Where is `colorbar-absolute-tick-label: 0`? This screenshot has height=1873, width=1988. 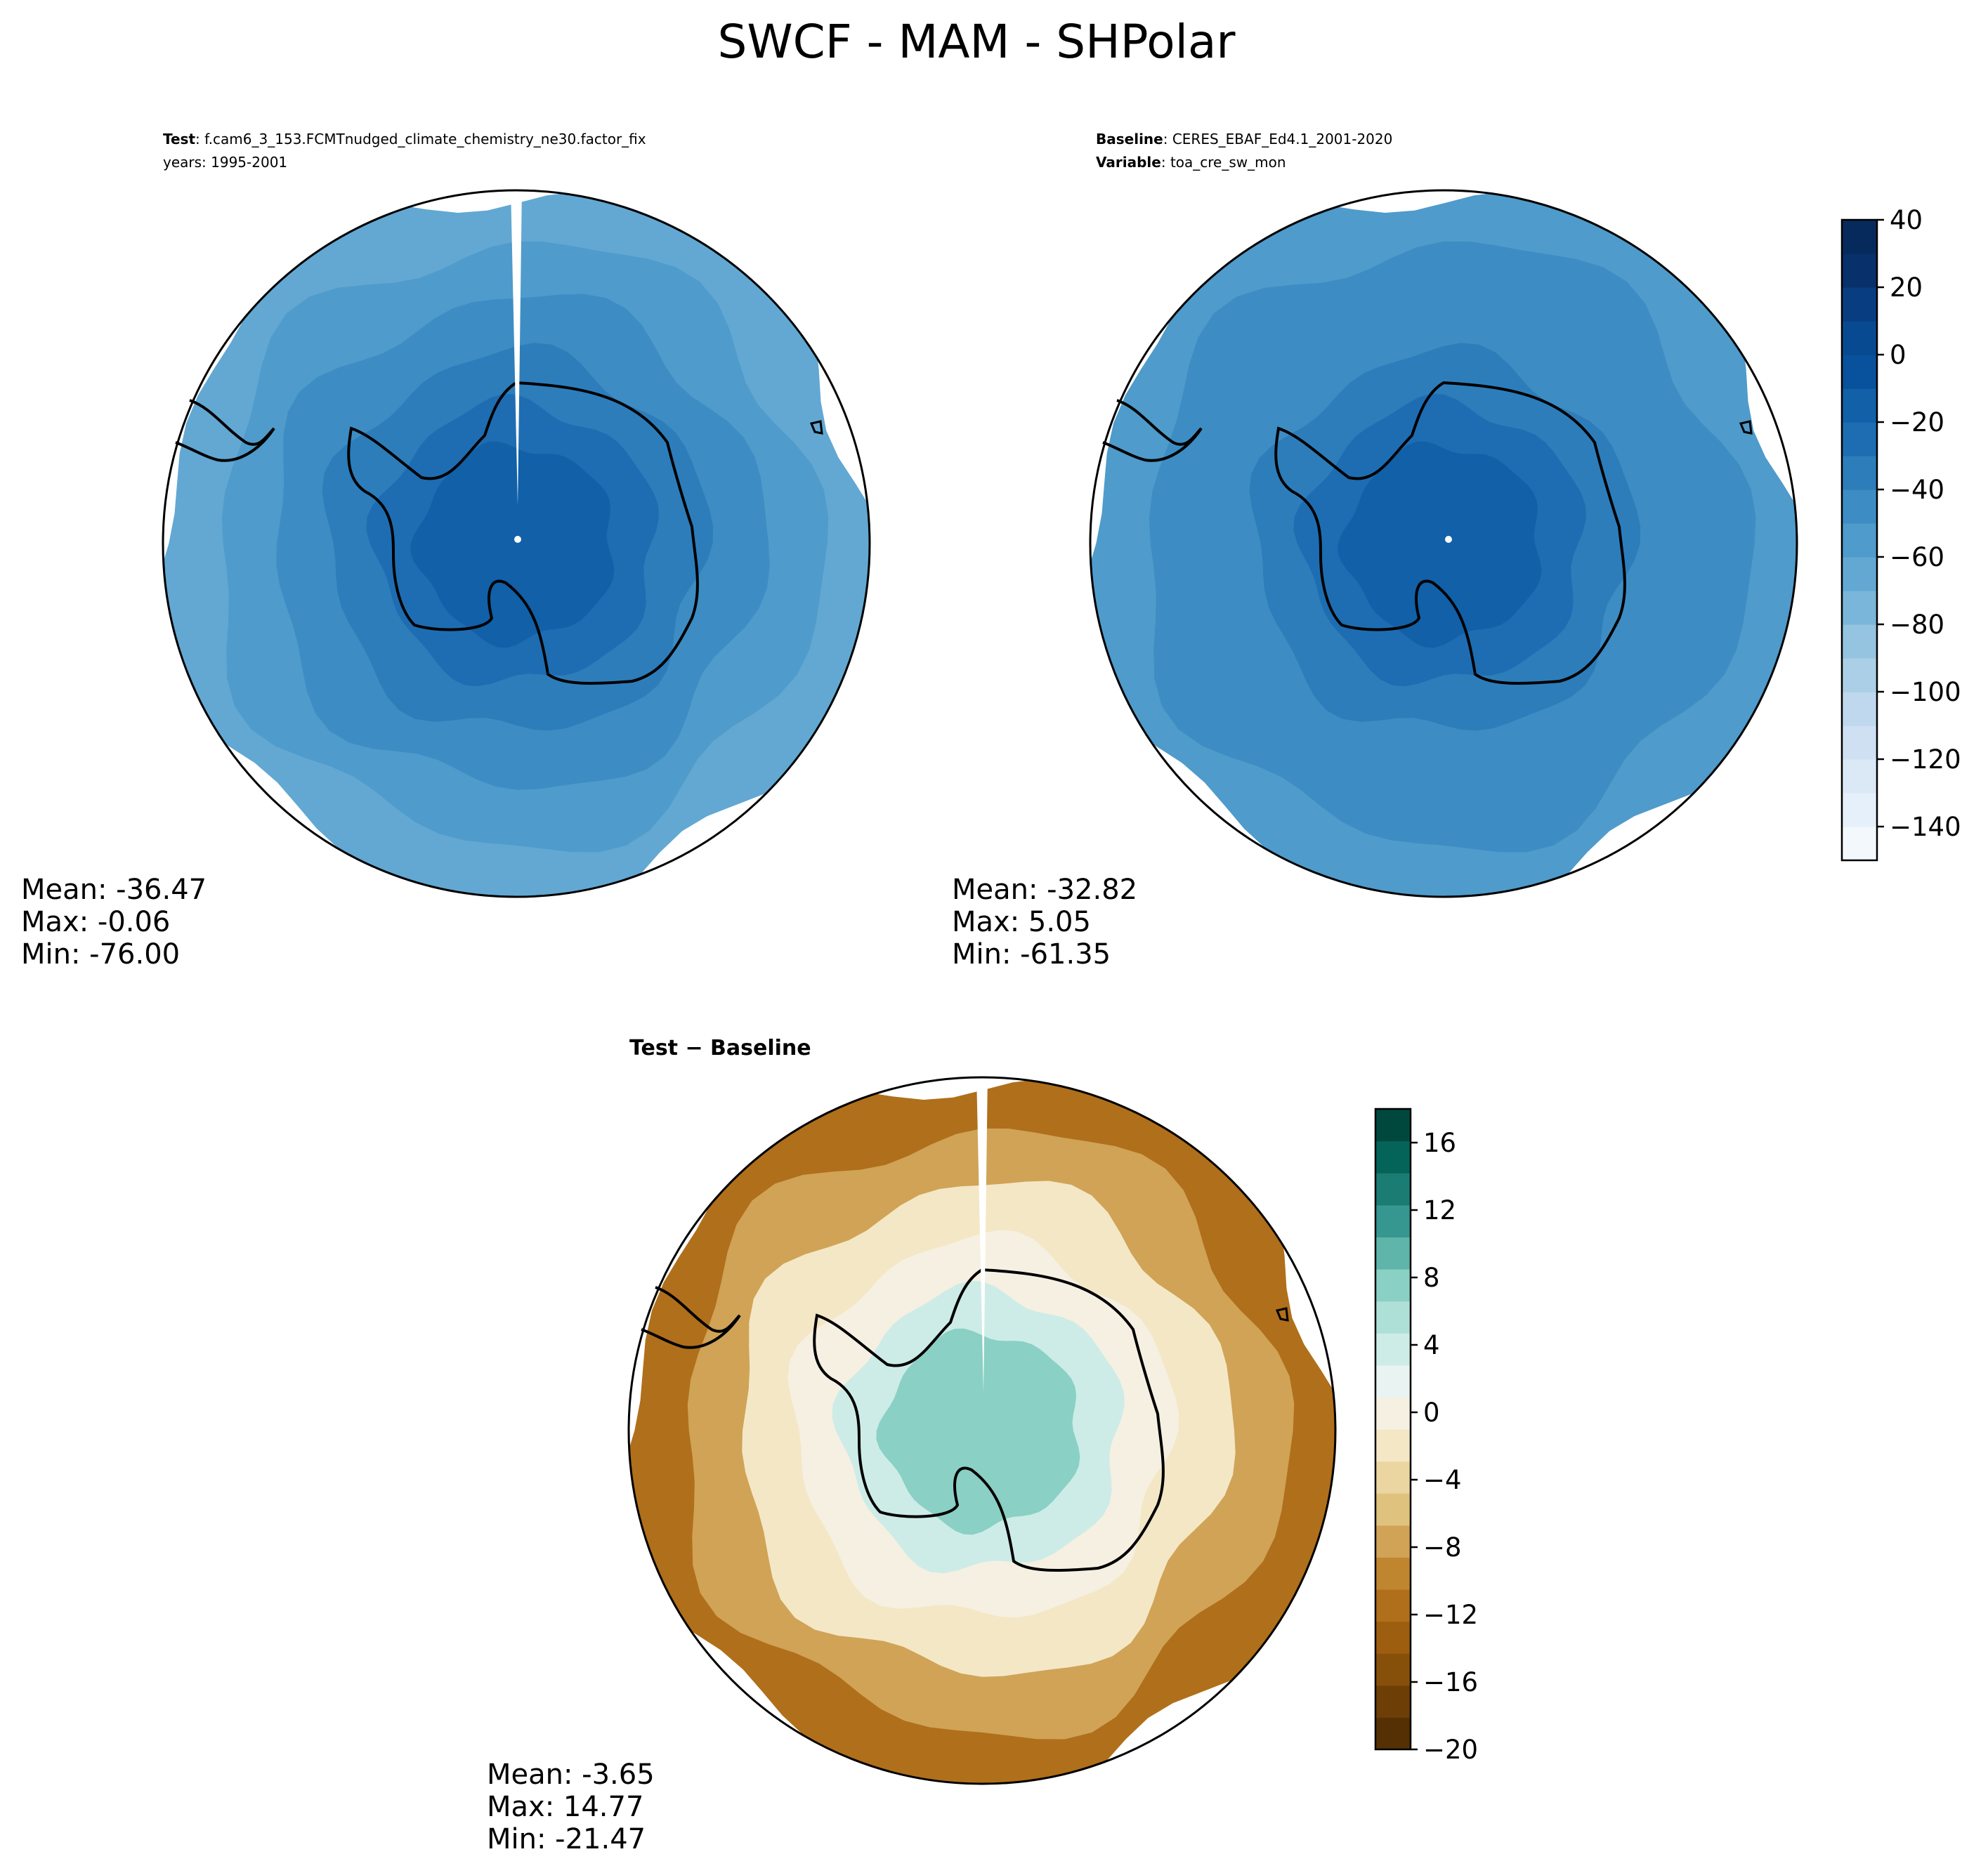 colorbar-absolute-tick-label: 0 is located at coordinates (1898, 355).